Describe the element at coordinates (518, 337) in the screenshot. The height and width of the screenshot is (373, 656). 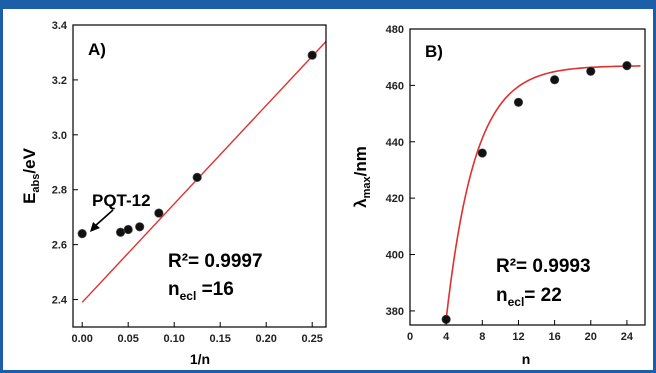
I see `panel-b-x-tick-label: 12` at that location.